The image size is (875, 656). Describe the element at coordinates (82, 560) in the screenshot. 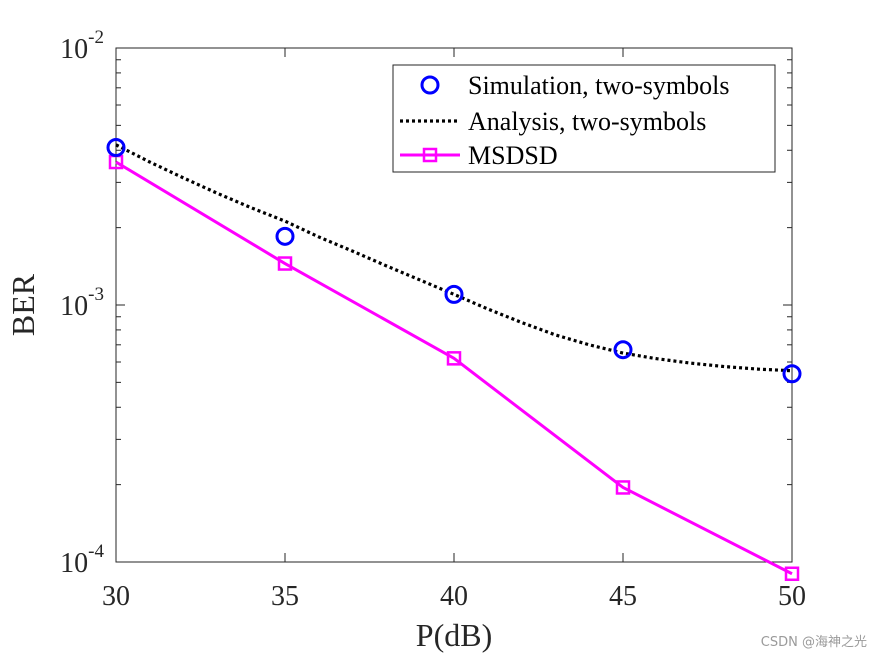

I see `y-tick-label: 10⁻⁴` at that location.